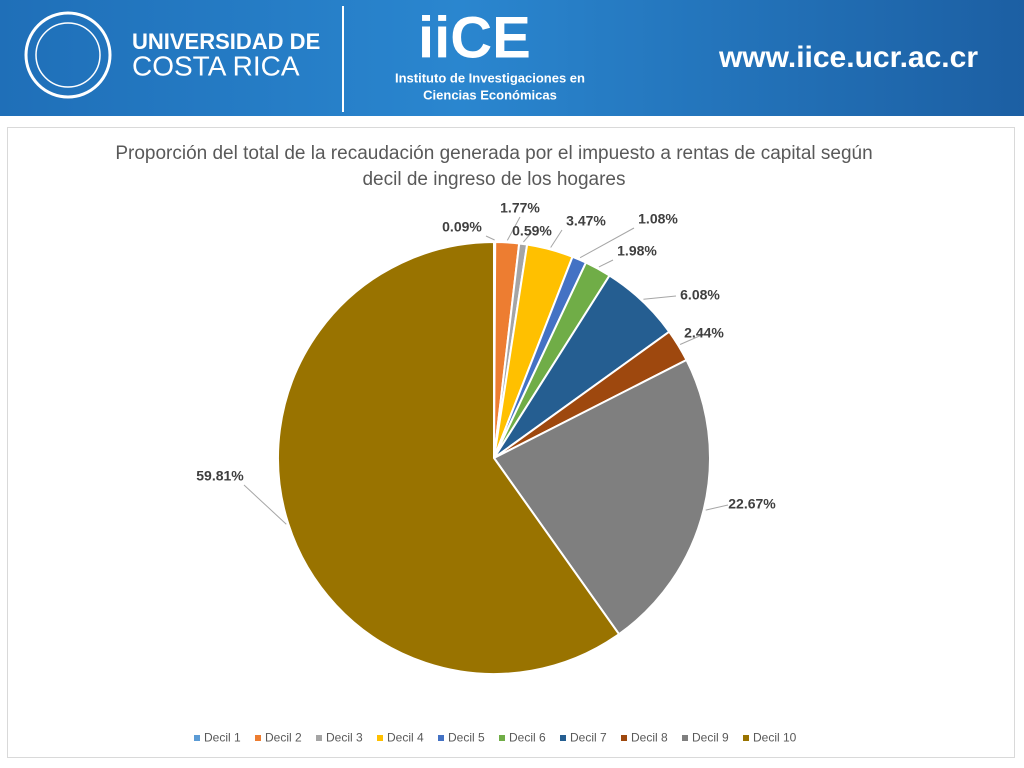  What do you see at coordinates (216, 65) in the screenshot?
I see `university-name: COSTA RICA` at bounding box center [216, 65].